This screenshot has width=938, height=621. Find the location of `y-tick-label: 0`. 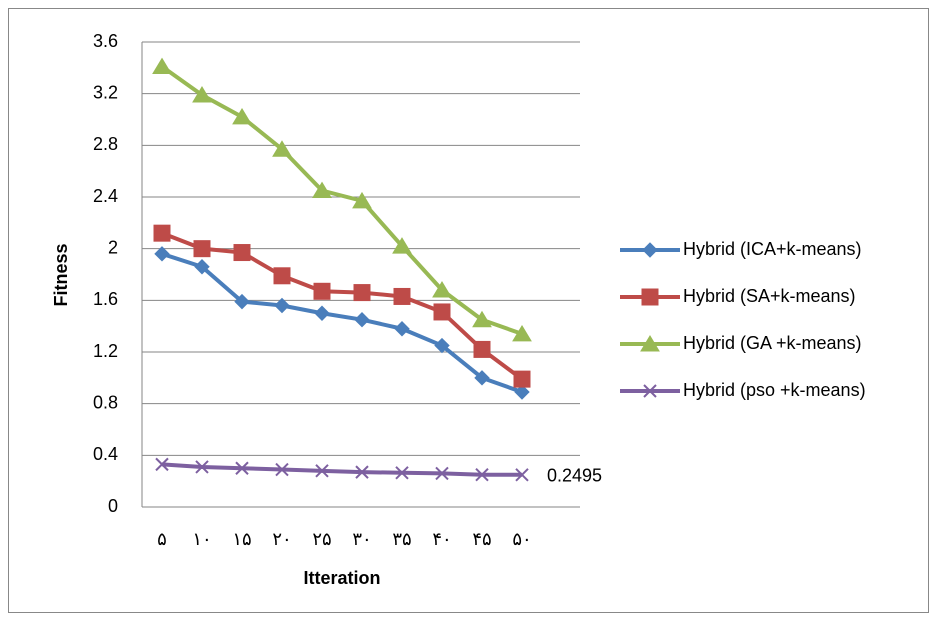

y-tick-label: 0 is located at coordinates (113, 506).